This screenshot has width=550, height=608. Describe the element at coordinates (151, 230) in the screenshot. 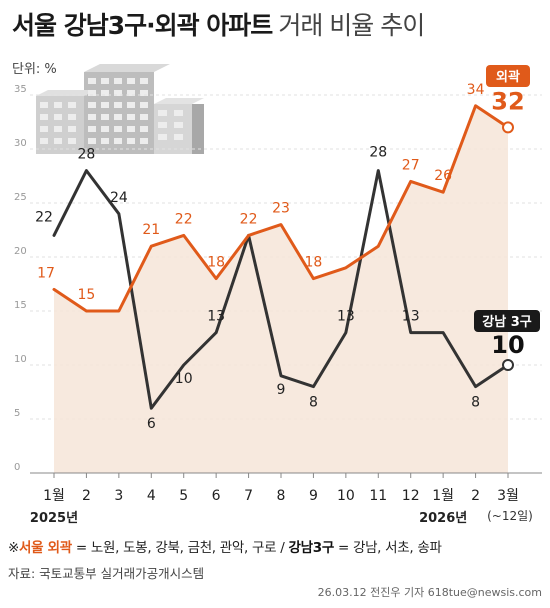

I see `data-label: 21` at that location.